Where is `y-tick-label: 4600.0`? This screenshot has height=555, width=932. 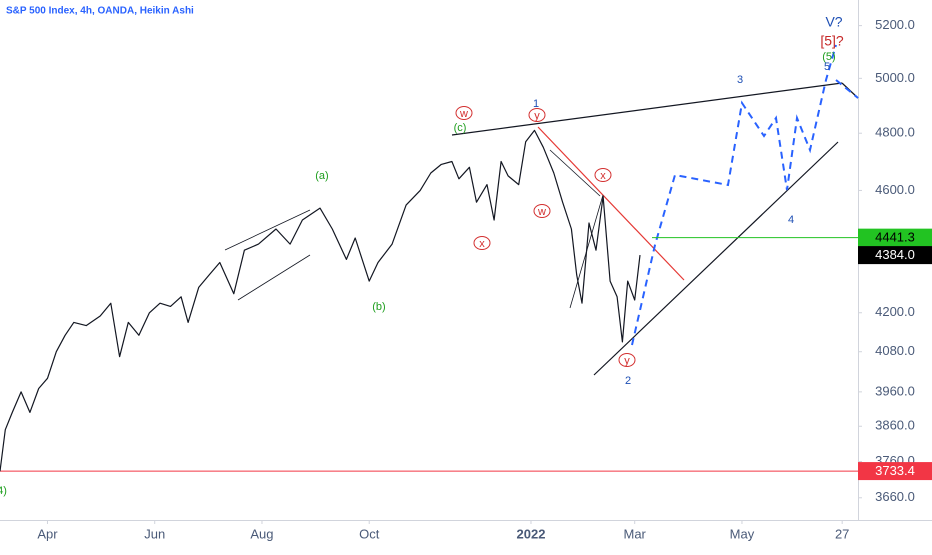
y-tick-label: 4600.0 is located at coordinates (895, 189).